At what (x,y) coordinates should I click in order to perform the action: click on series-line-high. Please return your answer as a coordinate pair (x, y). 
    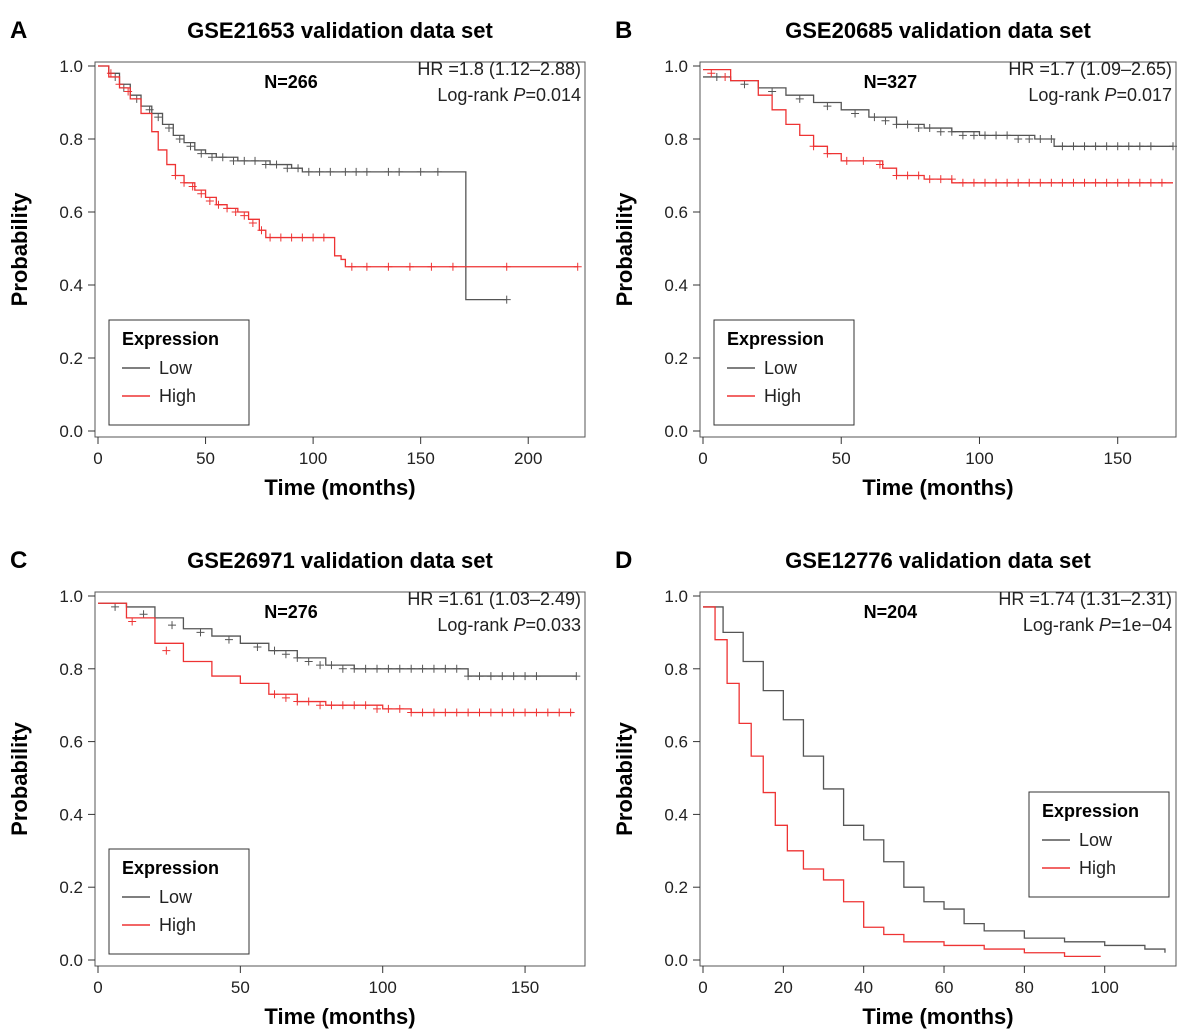
    Looking at the image, I should click on (338, 166).